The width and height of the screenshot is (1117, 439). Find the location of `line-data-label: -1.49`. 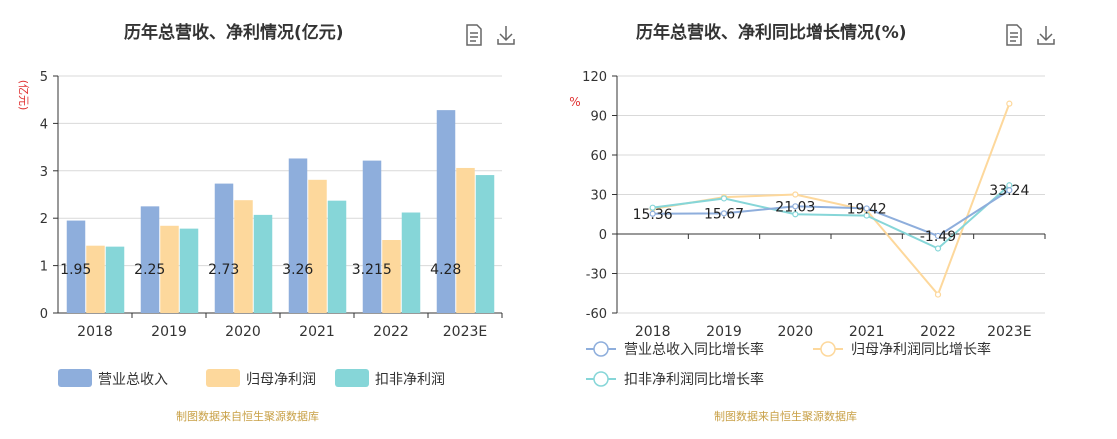

line-data-label: -1.49 is located at coordinates (938, 237).